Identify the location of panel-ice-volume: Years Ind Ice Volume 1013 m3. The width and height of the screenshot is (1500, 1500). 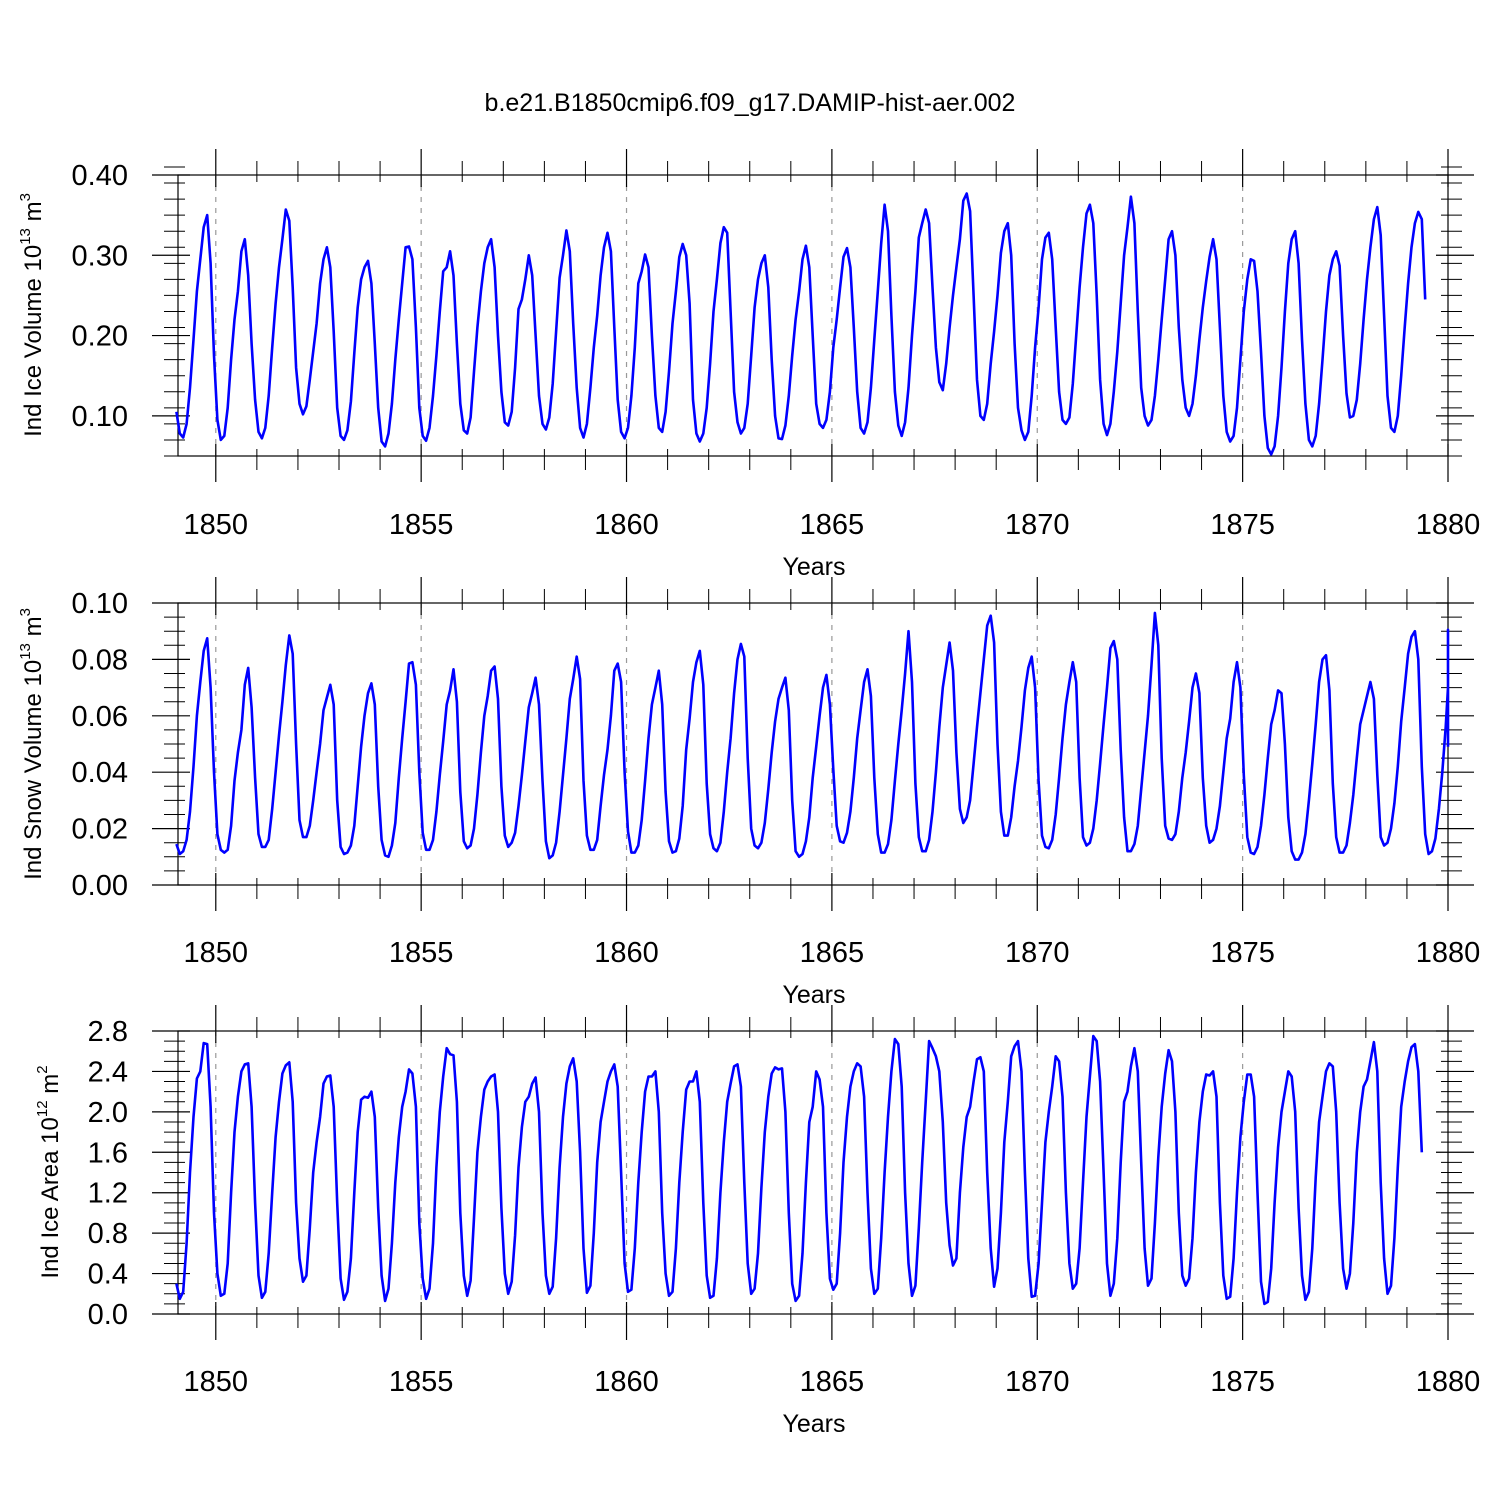
(431, 387).